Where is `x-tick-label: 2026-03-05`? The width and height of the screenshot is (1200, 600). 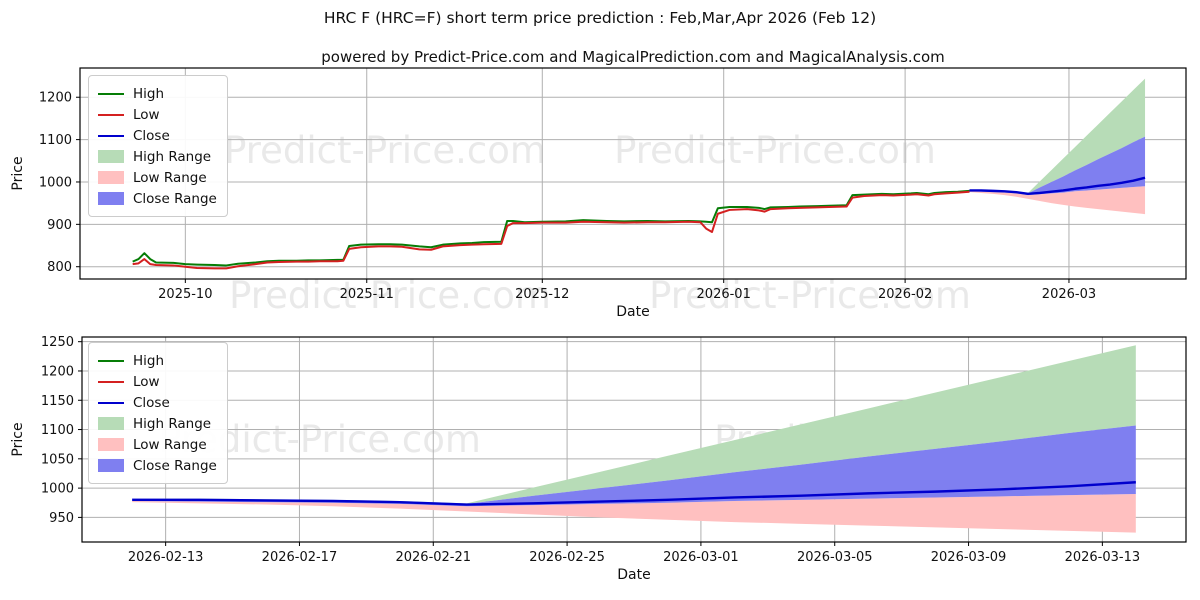 x-tick-label: 2026-03-05 is located at coordinates (835, 557).